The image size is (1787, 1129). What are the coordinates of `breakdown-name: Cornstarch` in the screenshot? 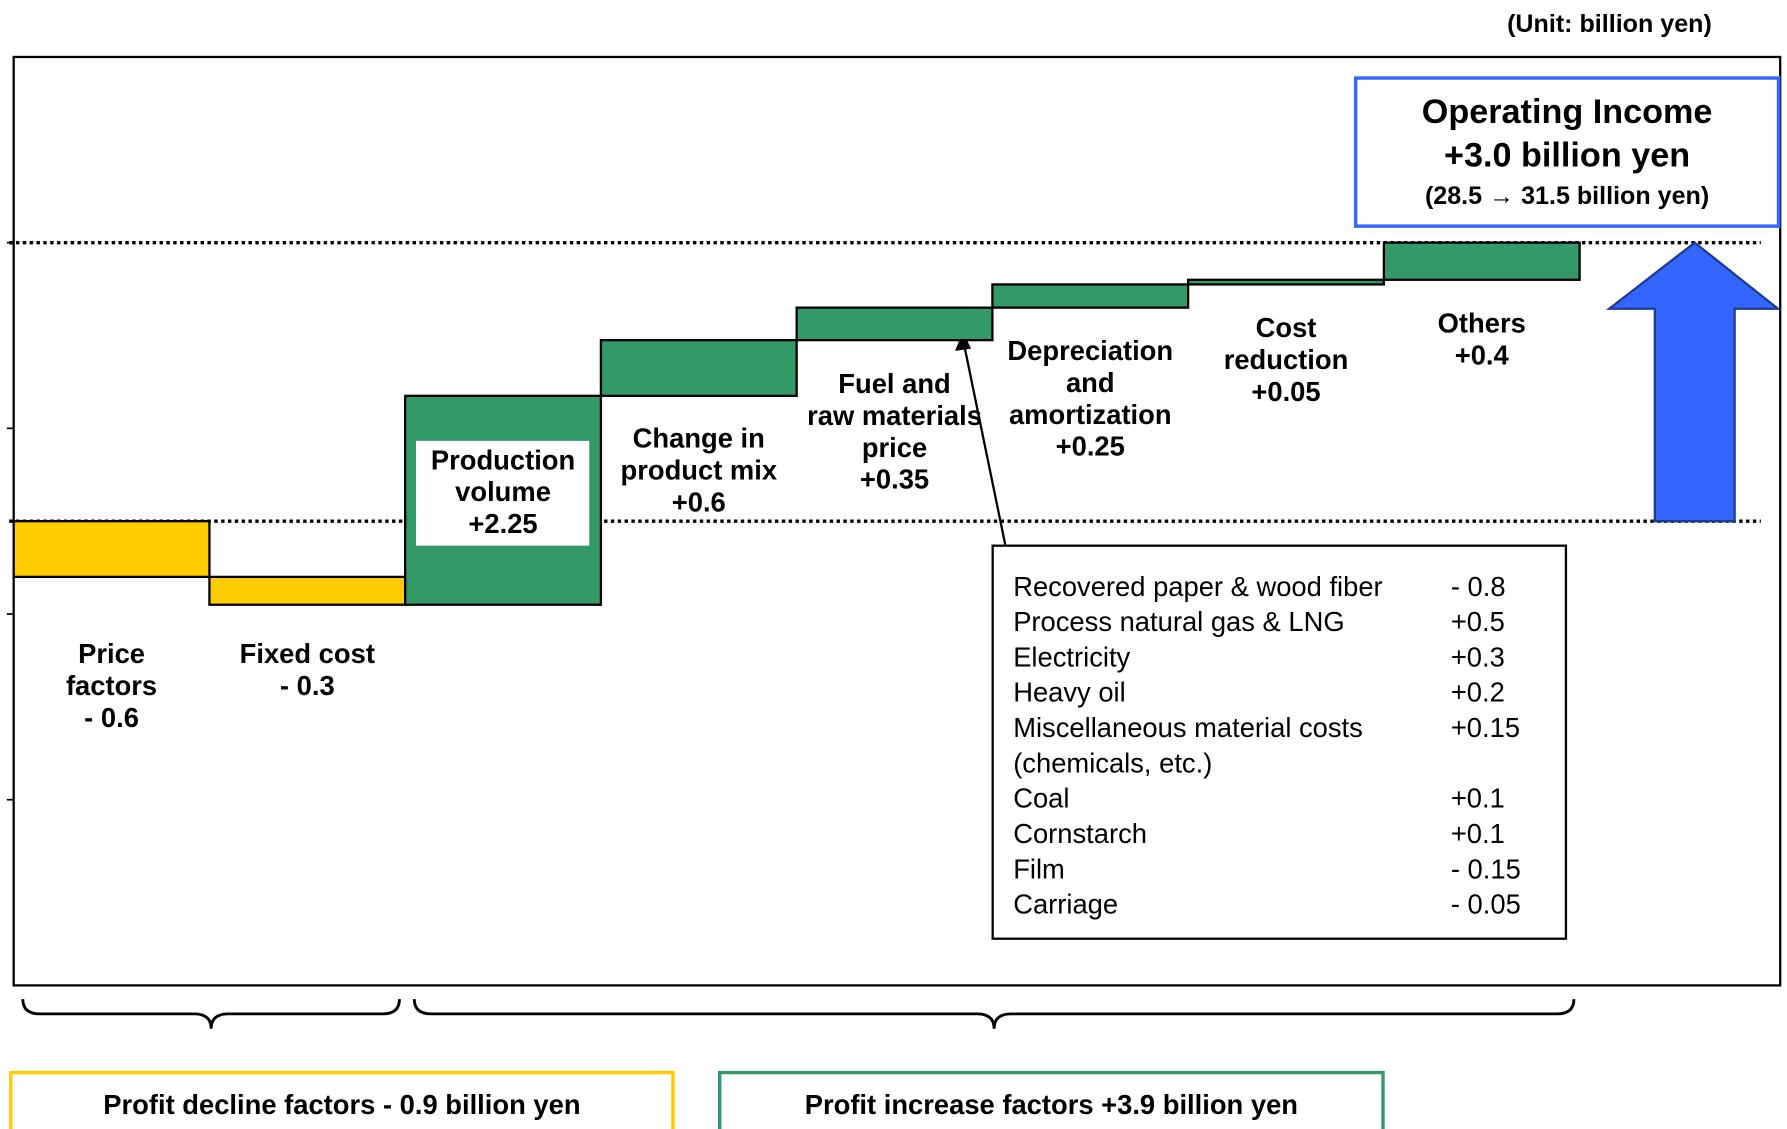 It's located at (1080, 834).